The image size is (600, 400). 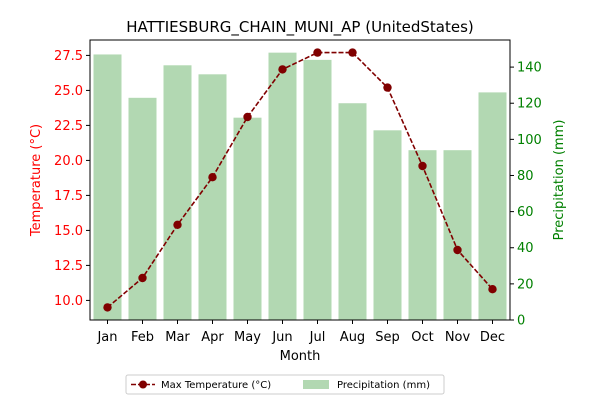 What do you see at coordinates (317, 337) in the screenshot?
I see `x-tick-label-jul: Jul` at bounding box center [317, 337].